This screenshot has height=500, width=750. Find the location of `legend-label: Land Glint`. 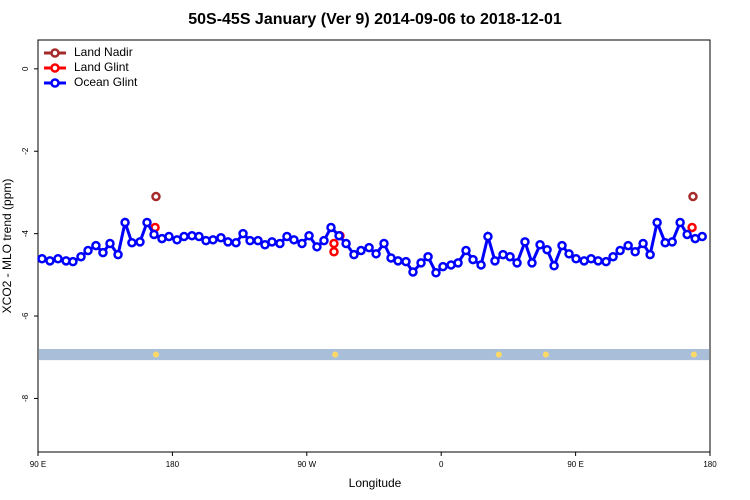

legend-label: Land Glint is located at coordinates (101, 67).